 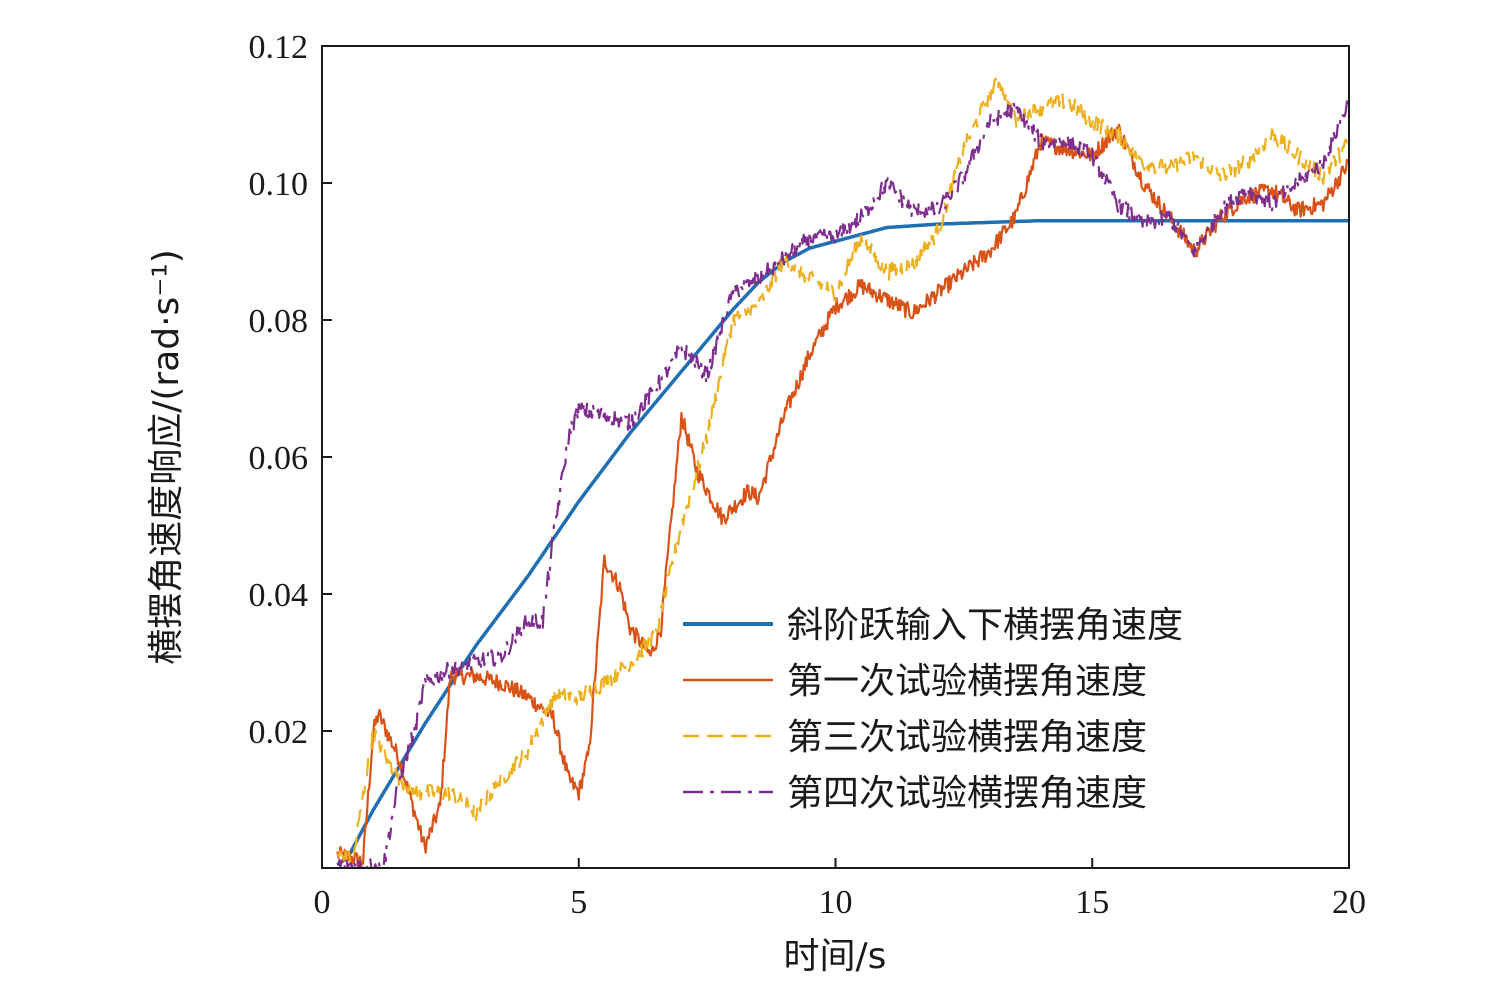 I want to click on y-tick-label: 0.04, so click(x=279, y=595).